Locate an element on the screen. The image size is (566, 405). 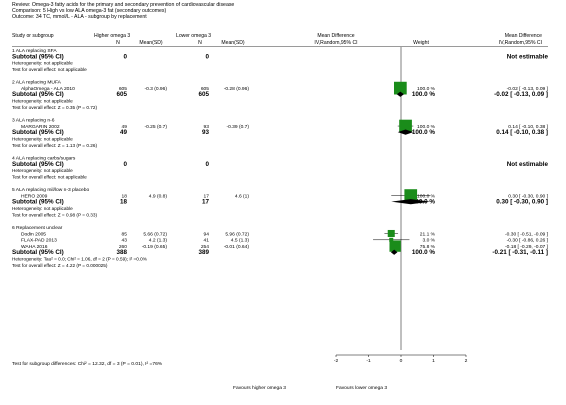
group-label: 2 ALA replacing MUFA is located at coordinates (37, 83).